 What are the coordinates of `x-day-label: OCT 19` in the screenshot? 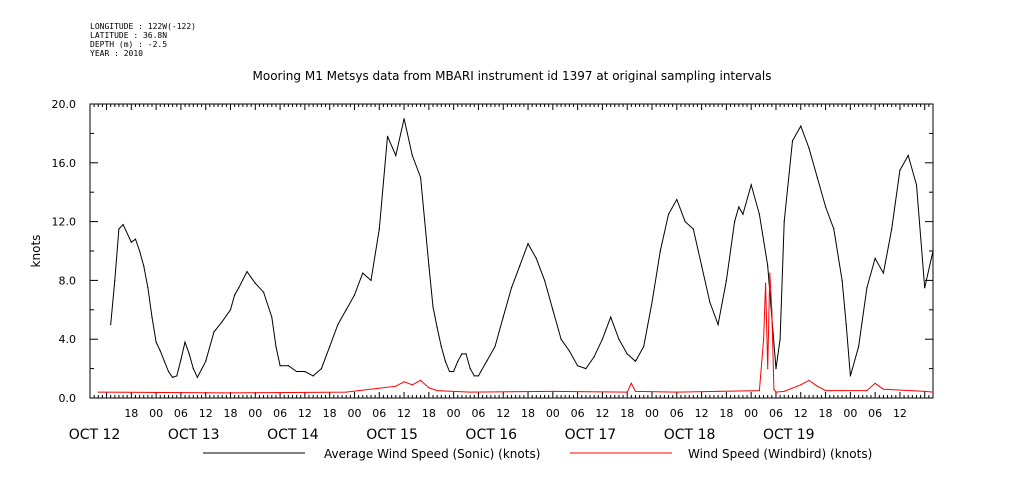 It's located at (789, 435).